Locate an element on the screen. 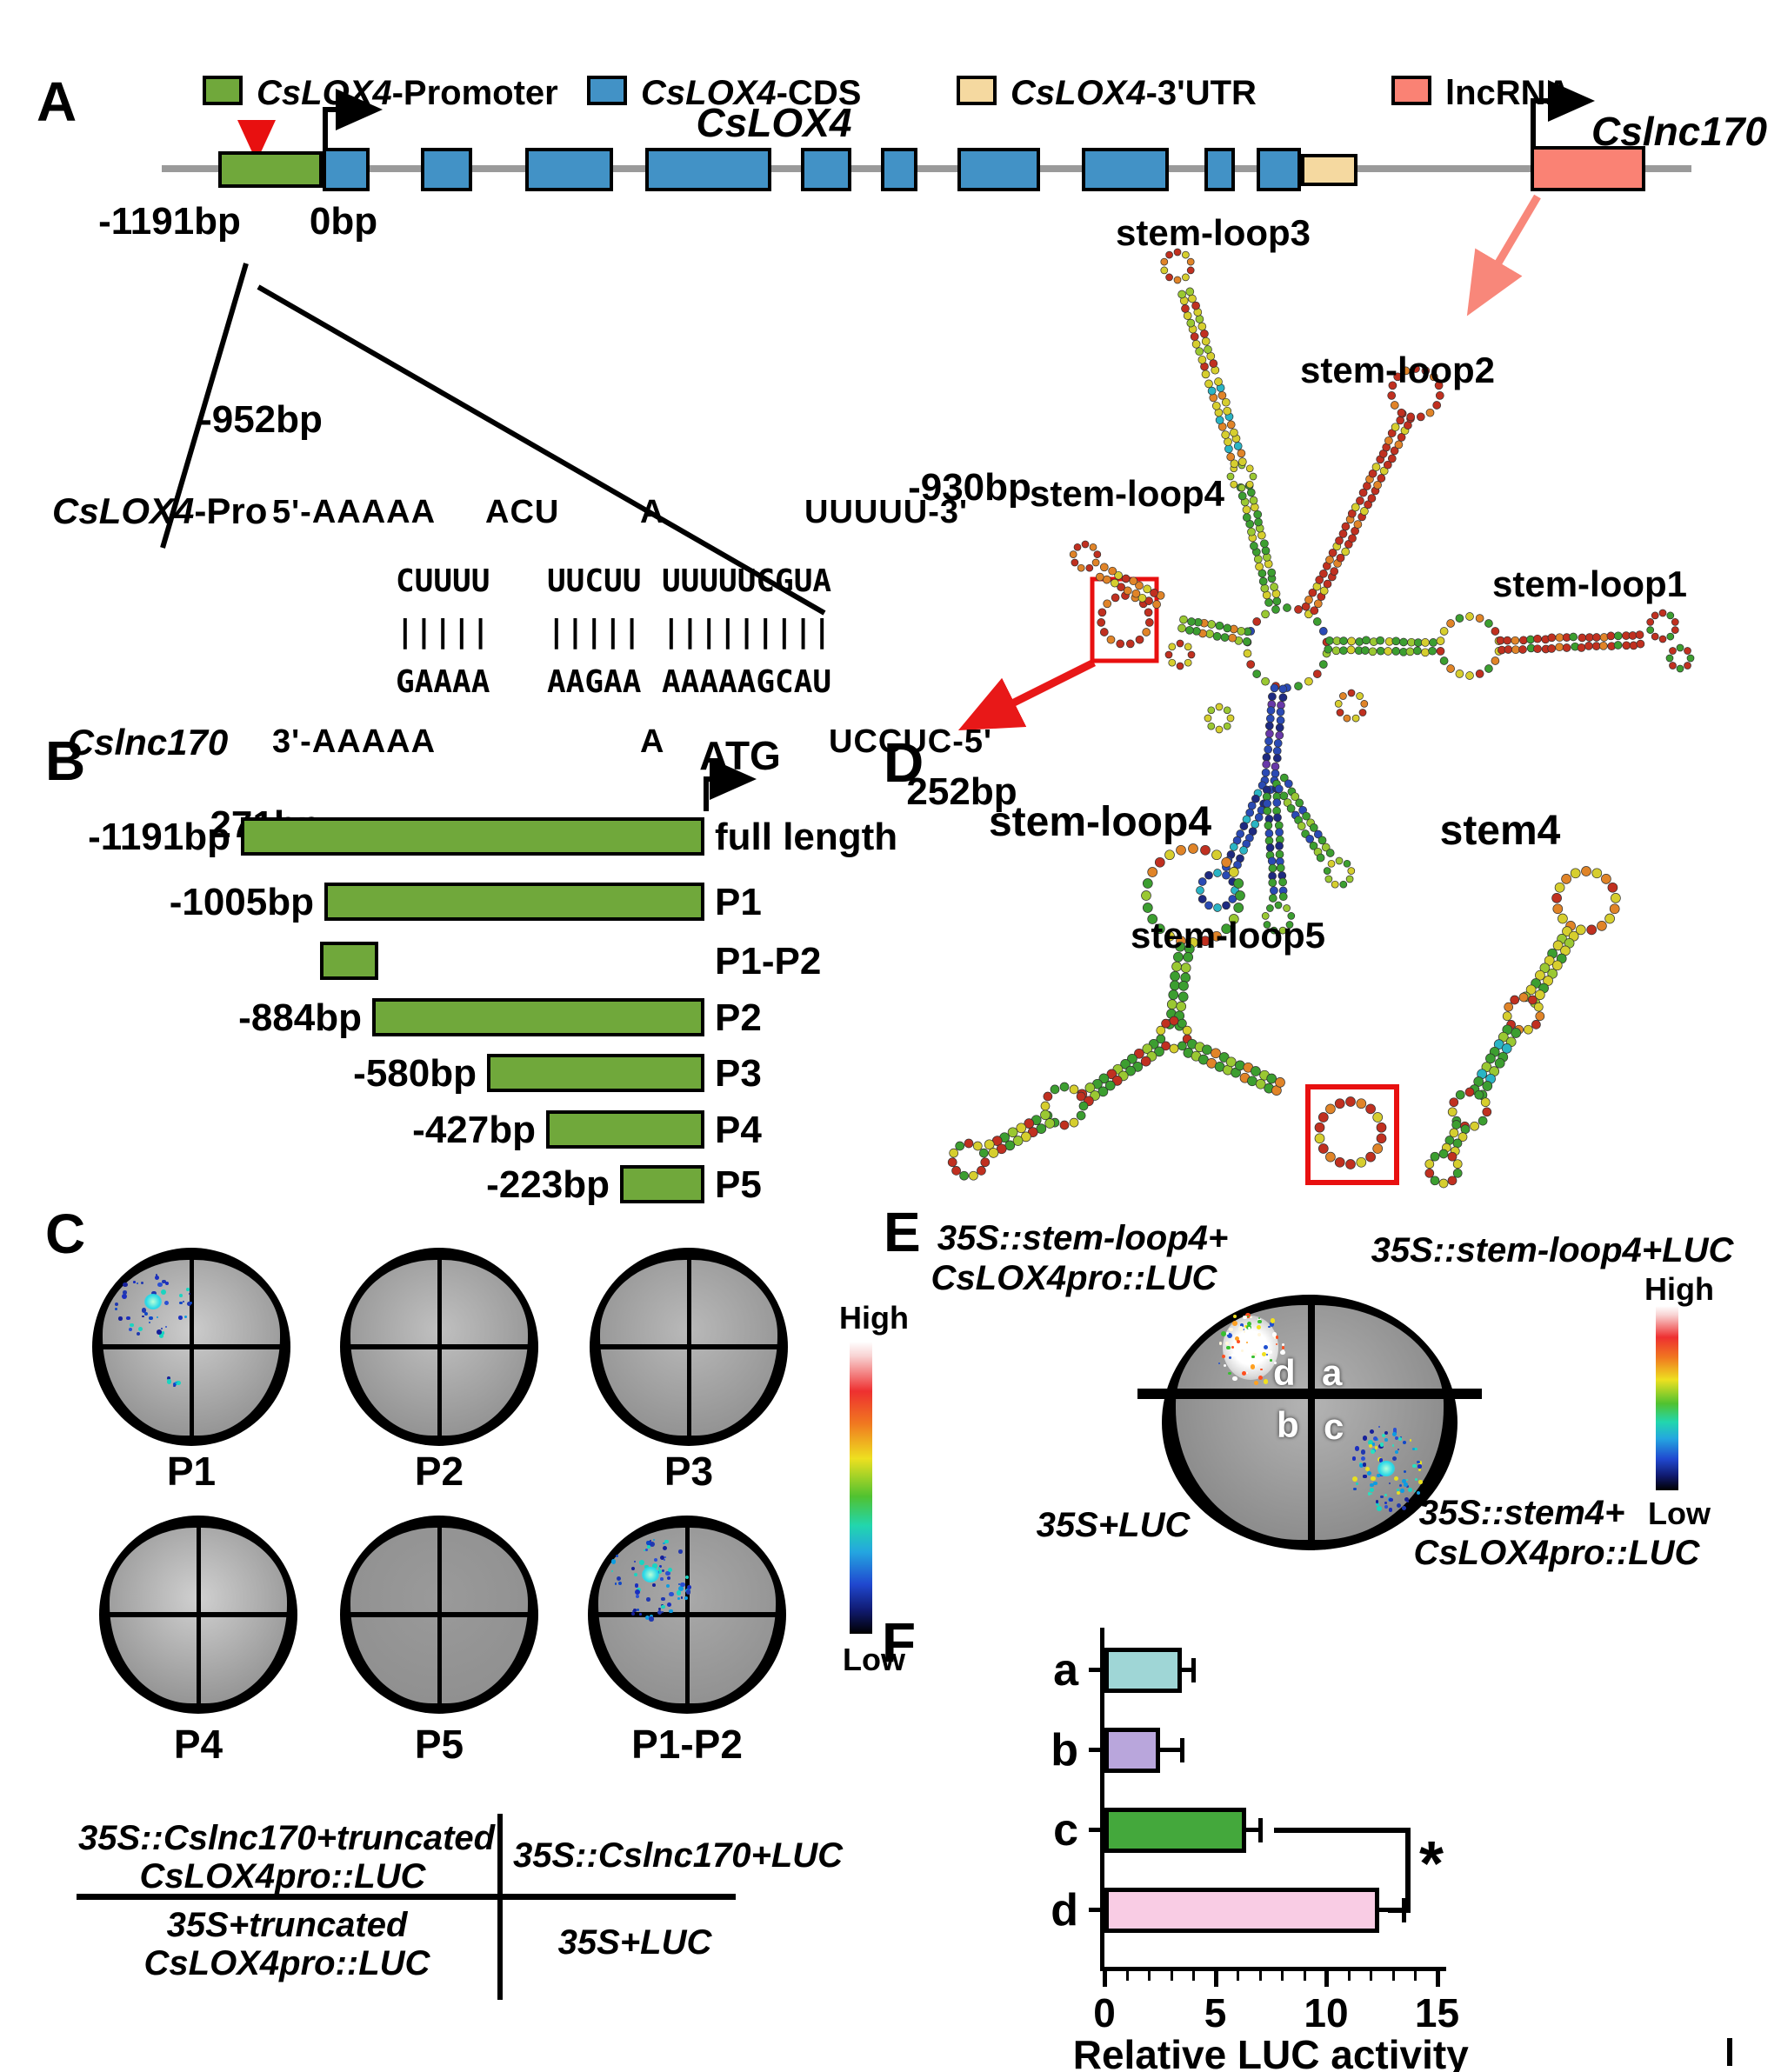 The height and width of the screenshot is (2072, 1781). legend-label-2: CsLOX4-CDS is located at coordinates (751, 93).